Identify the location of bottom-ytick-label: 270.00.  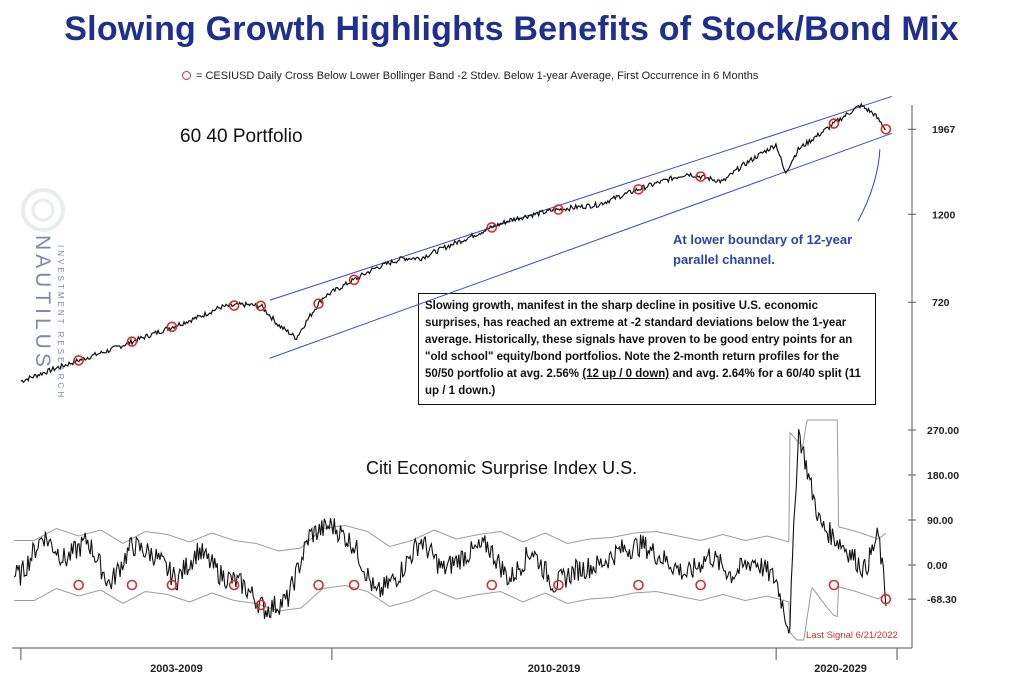
(943, 431).